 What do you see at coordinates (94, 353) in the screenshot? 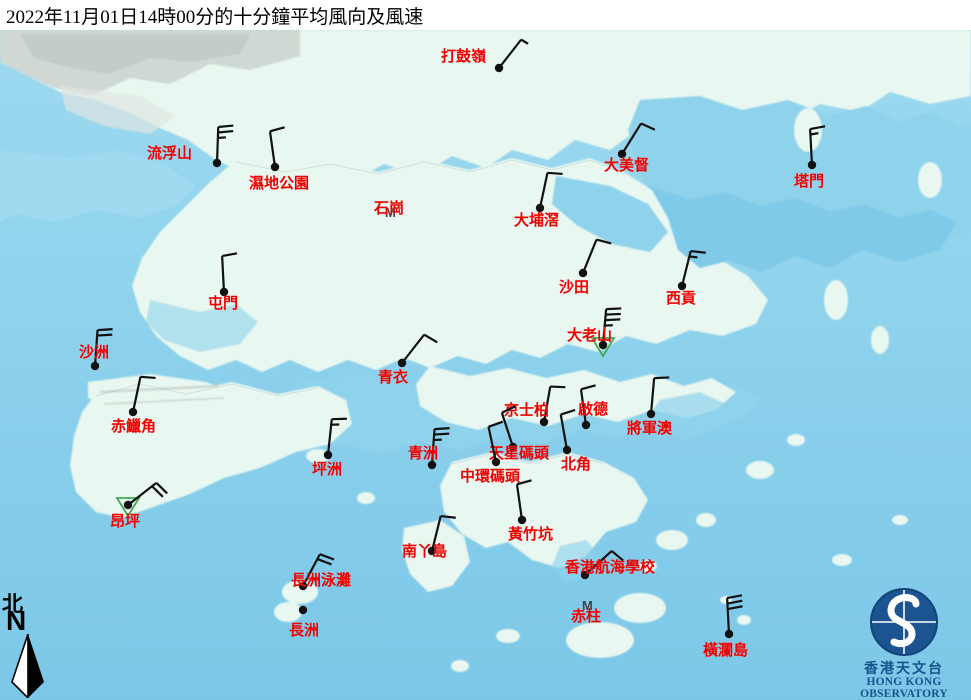
I see `station-label: 沙洲` at bounding box center [94, 353].